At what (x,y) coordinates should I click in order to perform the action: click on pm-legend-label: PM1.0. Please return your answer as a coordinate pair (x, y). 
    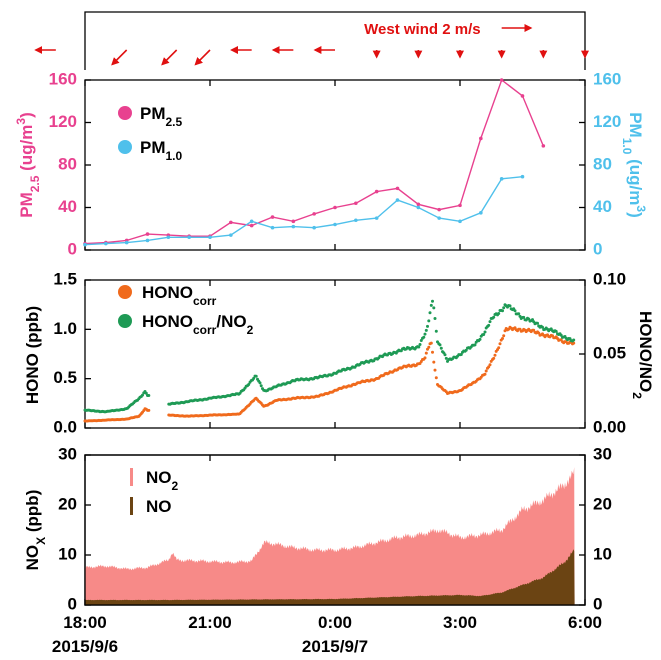
    Looking at the image, I should click on (161, 150).